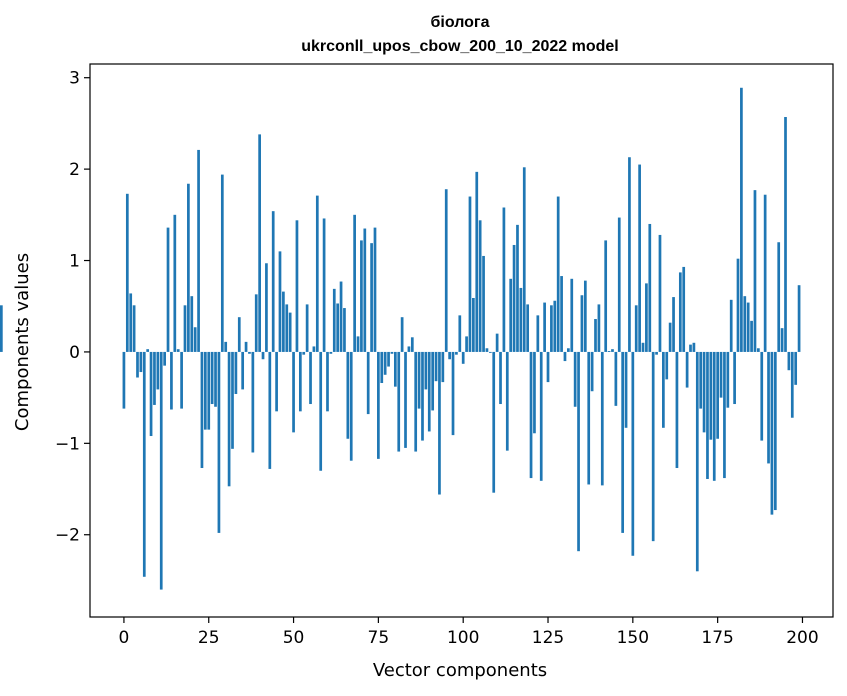 Image resolution: width=847 pixels, height=696 pixels. Describe the element at coordinates (459, 46) in the screenshot. I see `chart-title-line2: ukrconll_upos_cbow_200_10_2022 model` at that location.